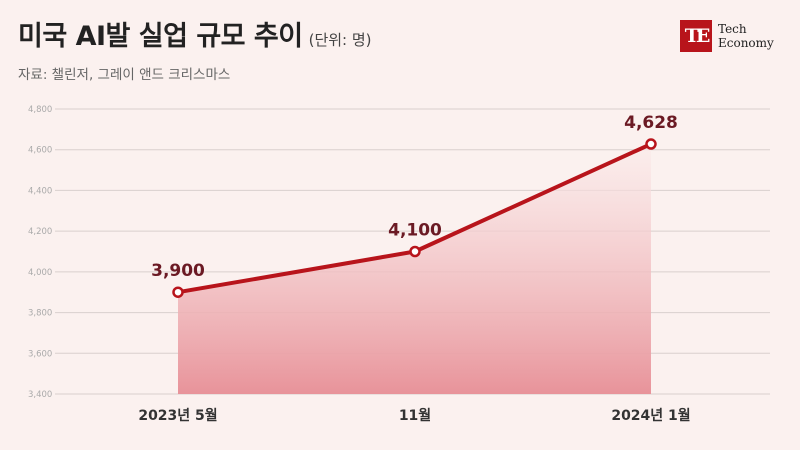 This screenshot has height=450, width=800. I want to click on x-tick-label: 2023년 5월, so click(177, 415).